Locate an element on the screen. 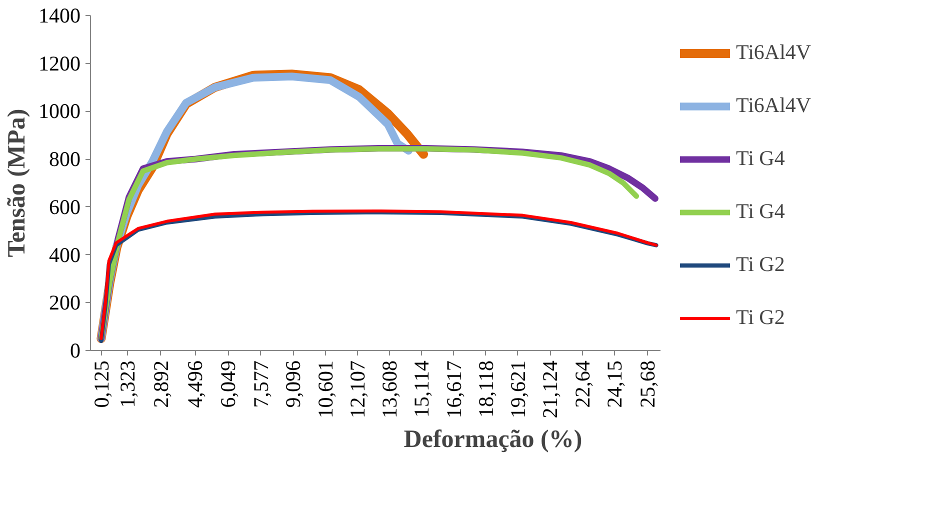  x-axis-title: Deformação (%) is located at coordinates (493, 440).